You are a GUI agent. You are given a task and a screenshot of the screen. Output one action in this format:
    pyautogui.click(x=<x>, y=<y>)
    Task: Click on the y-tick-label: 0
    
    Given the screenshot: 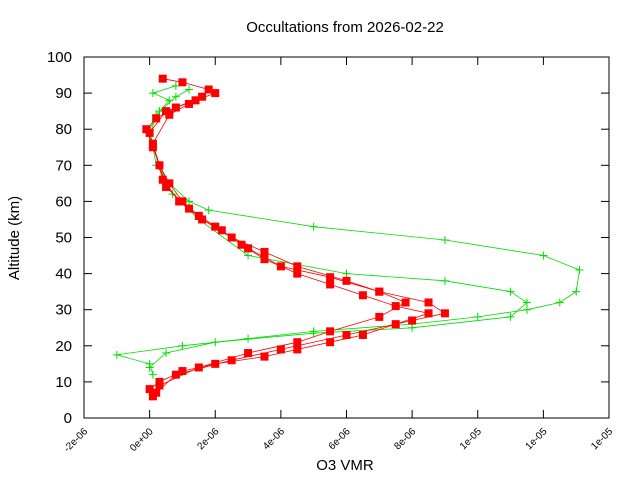 What is the action you would take?
    pyautogui.click(x=68, y=418)
    